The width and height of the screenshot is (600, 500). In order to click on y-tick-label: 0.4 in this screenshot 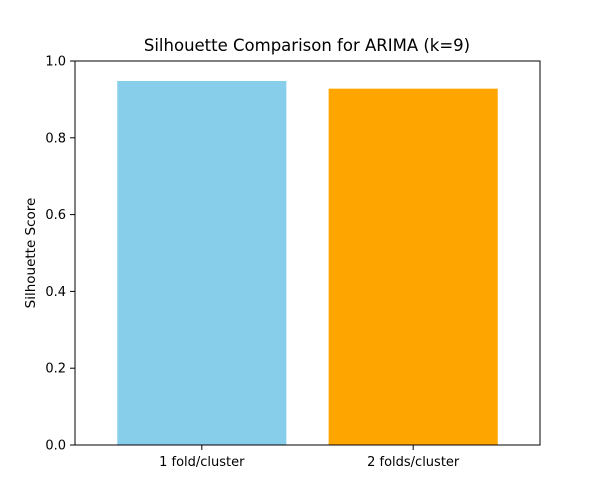, I will do `click(55, 292)`.